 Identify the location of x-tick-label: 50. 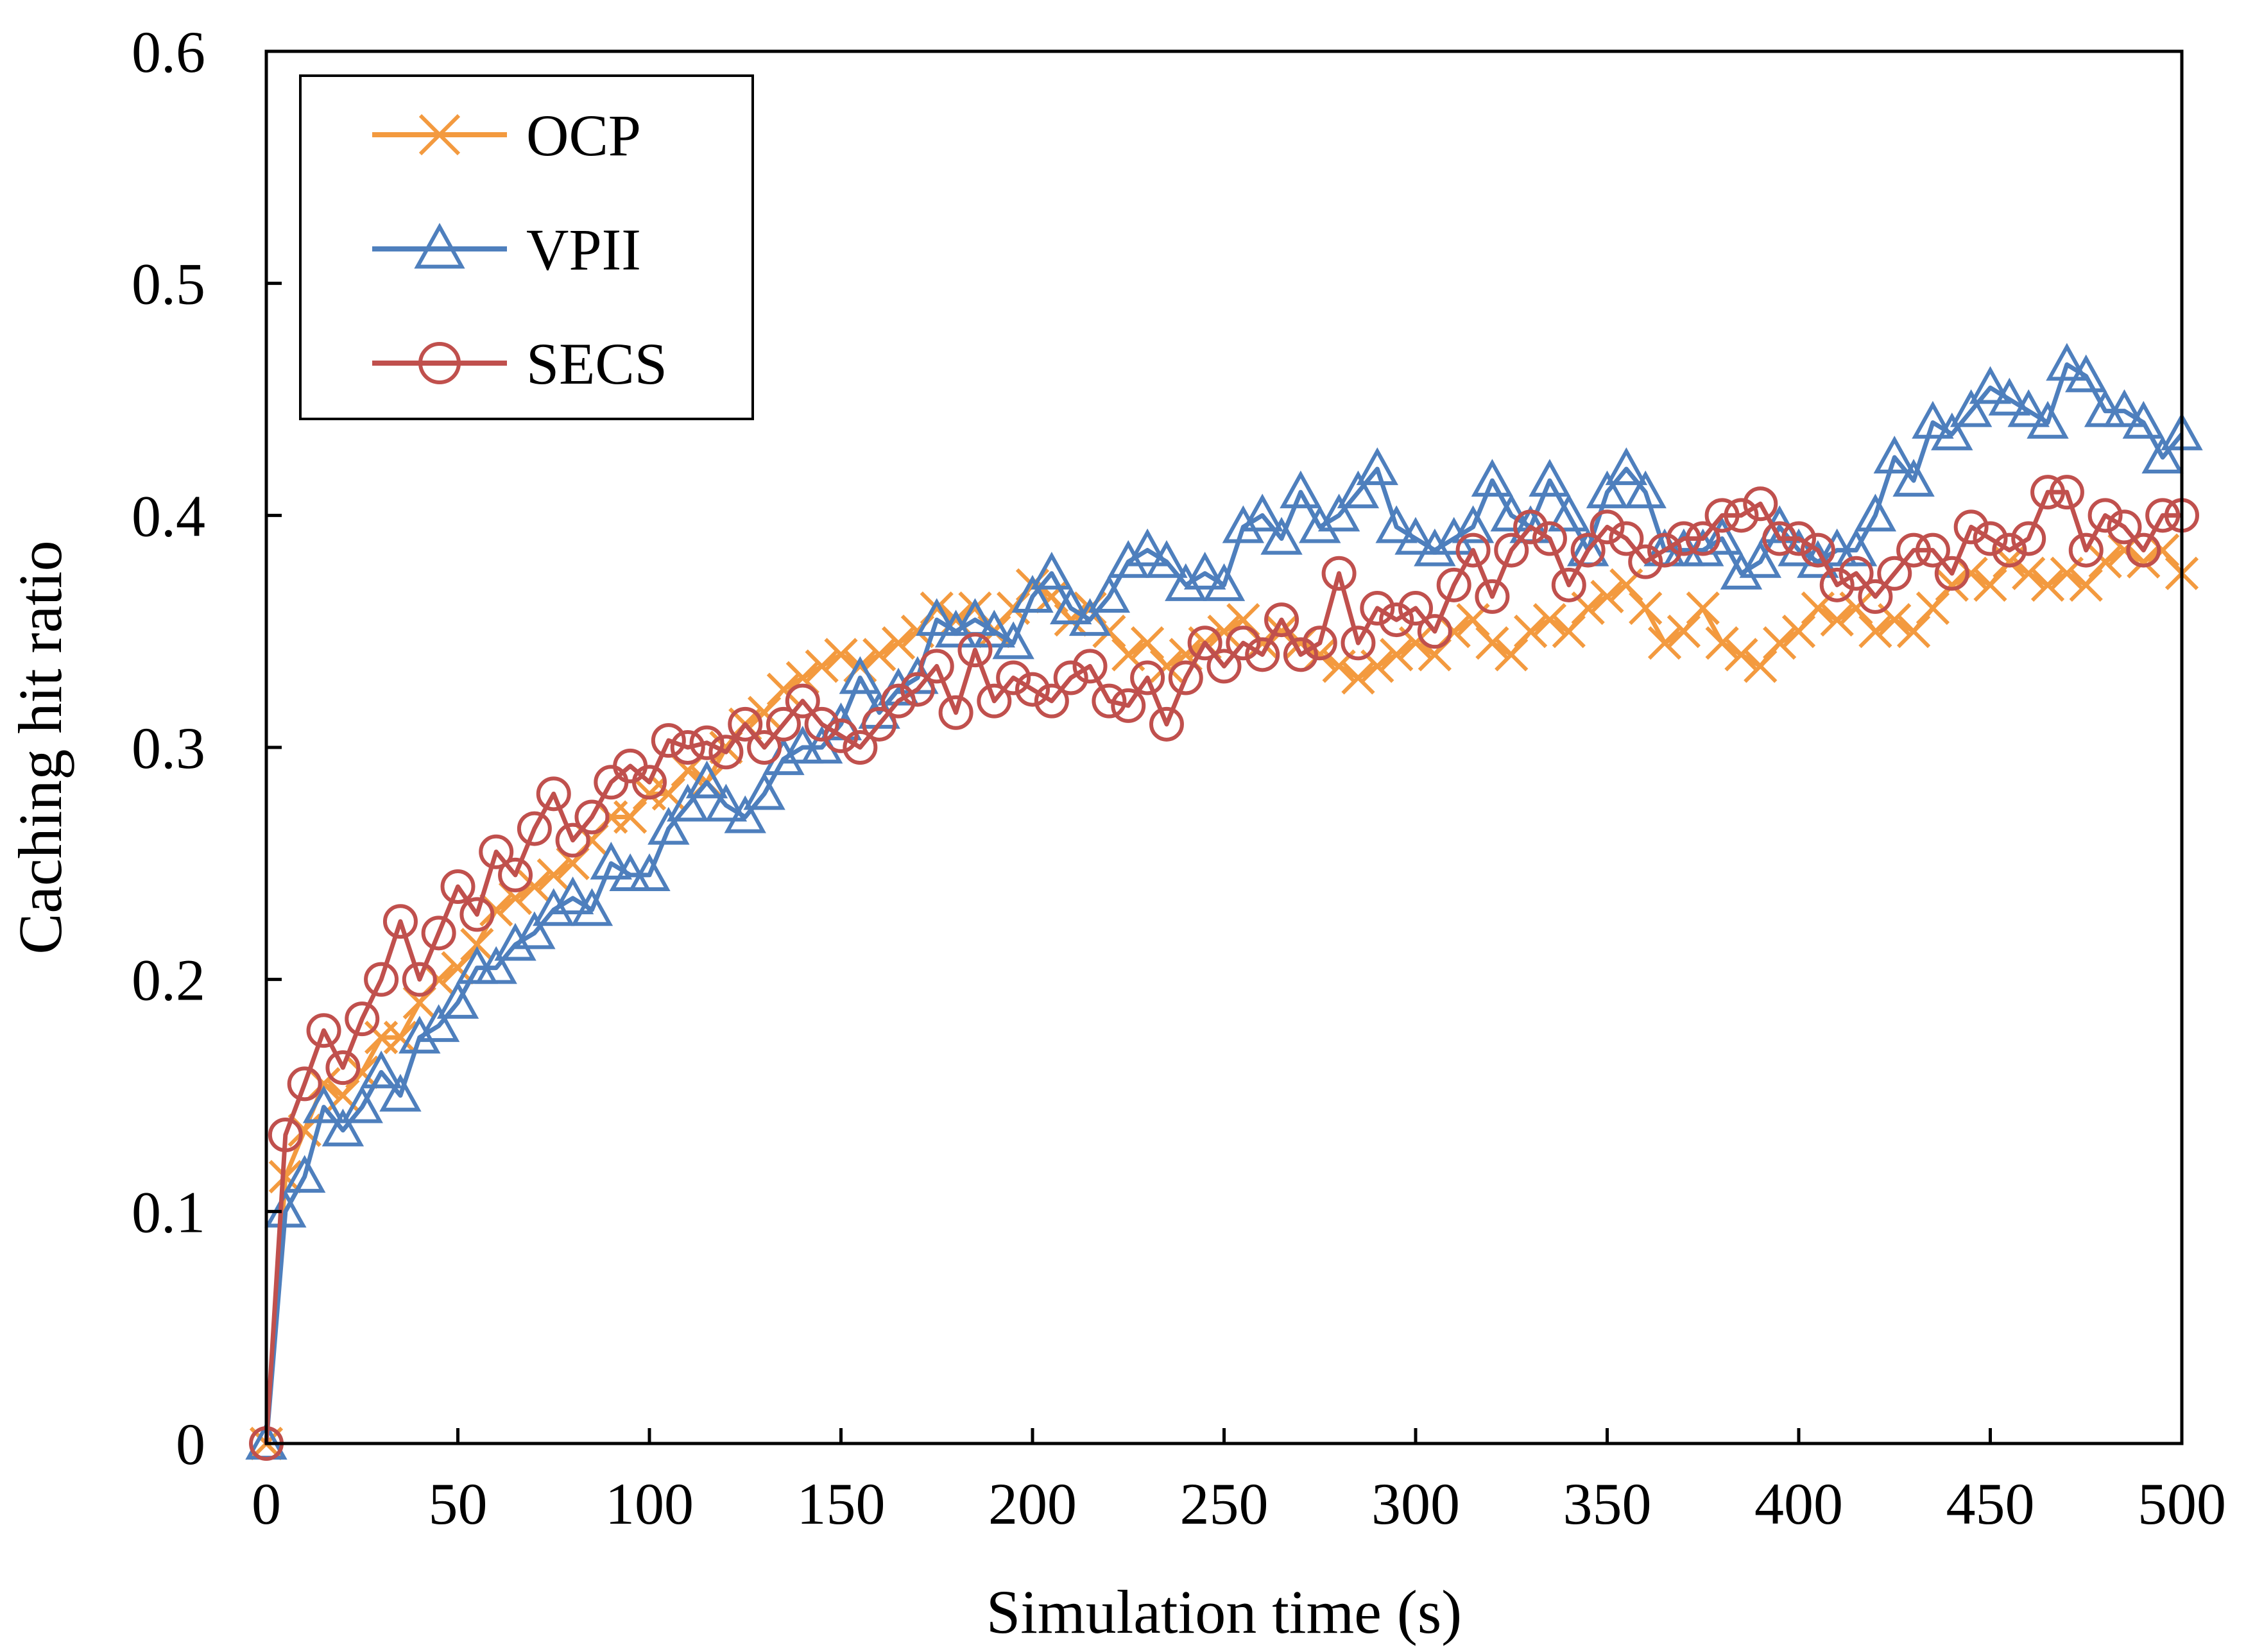
(459, 1504).